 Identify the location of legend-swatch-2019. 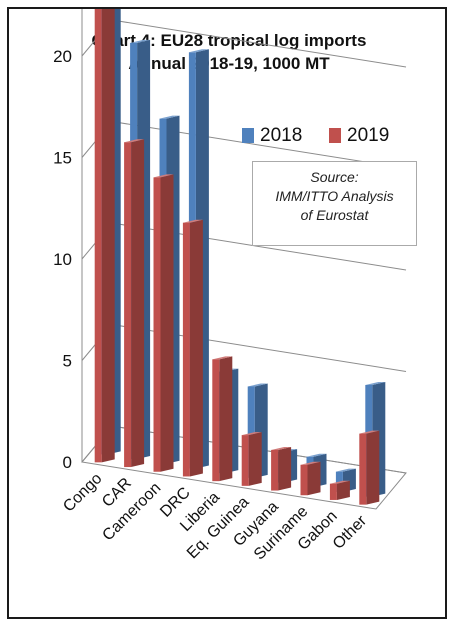
(335, 135).